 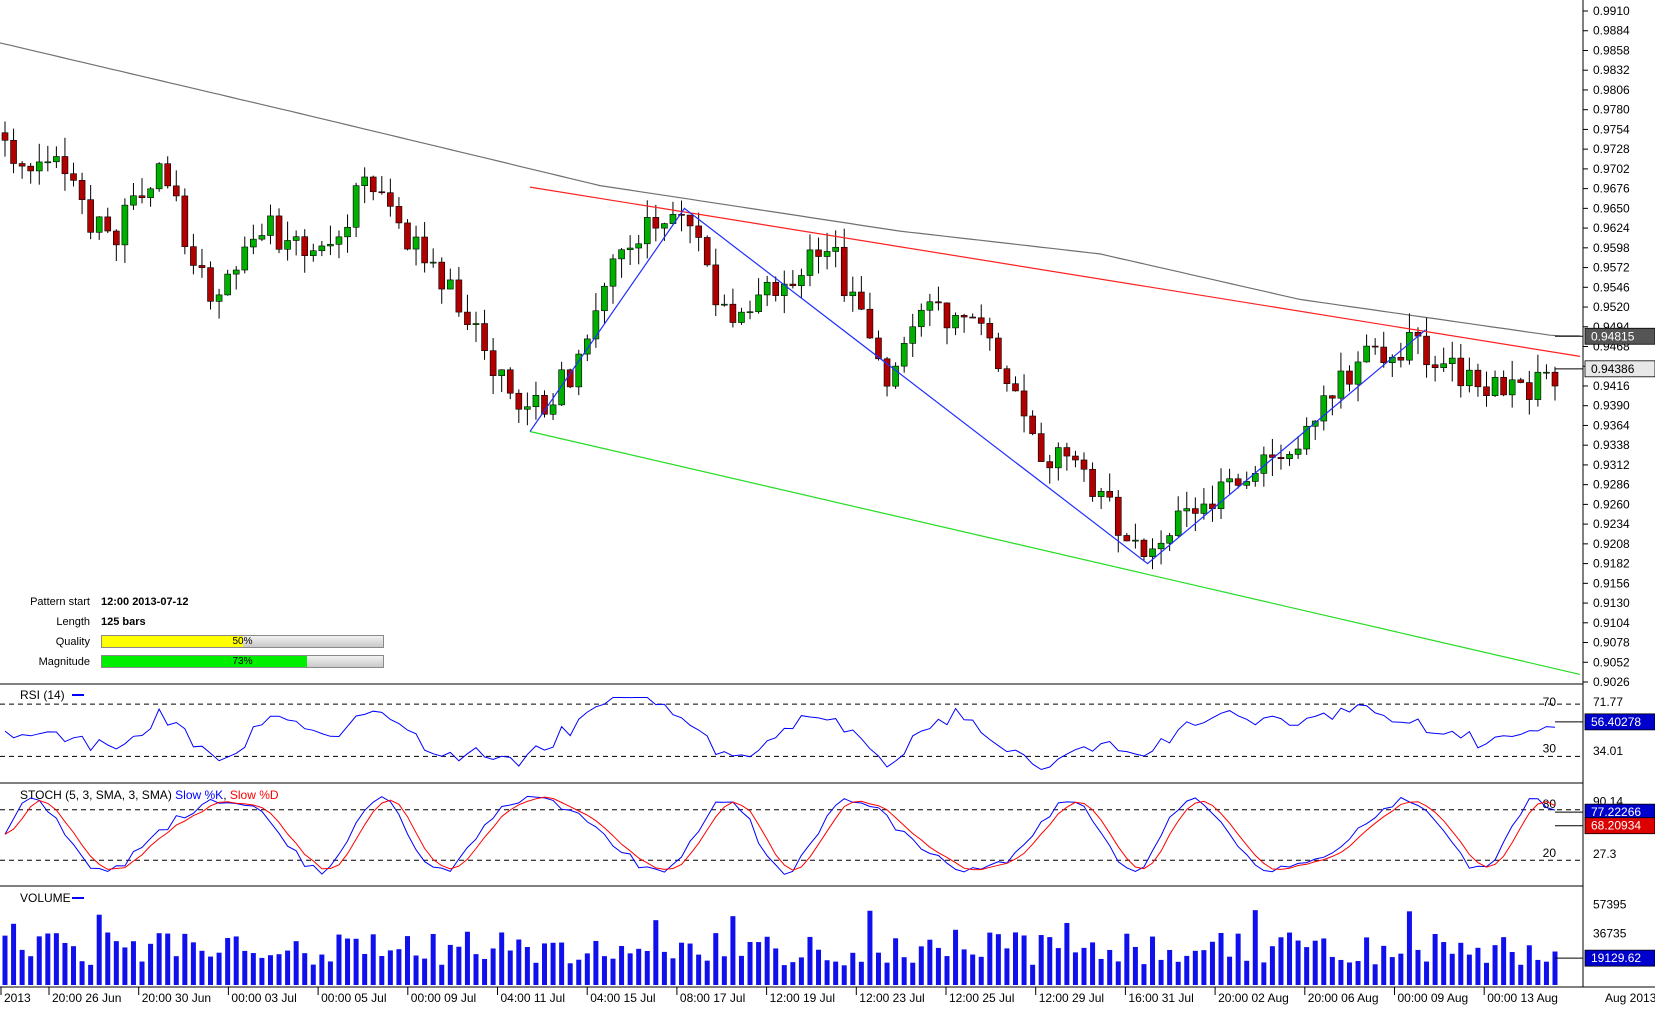 I want to click on time-tick-label: 00:00 13 Aug, so click(x=1522, y=998).